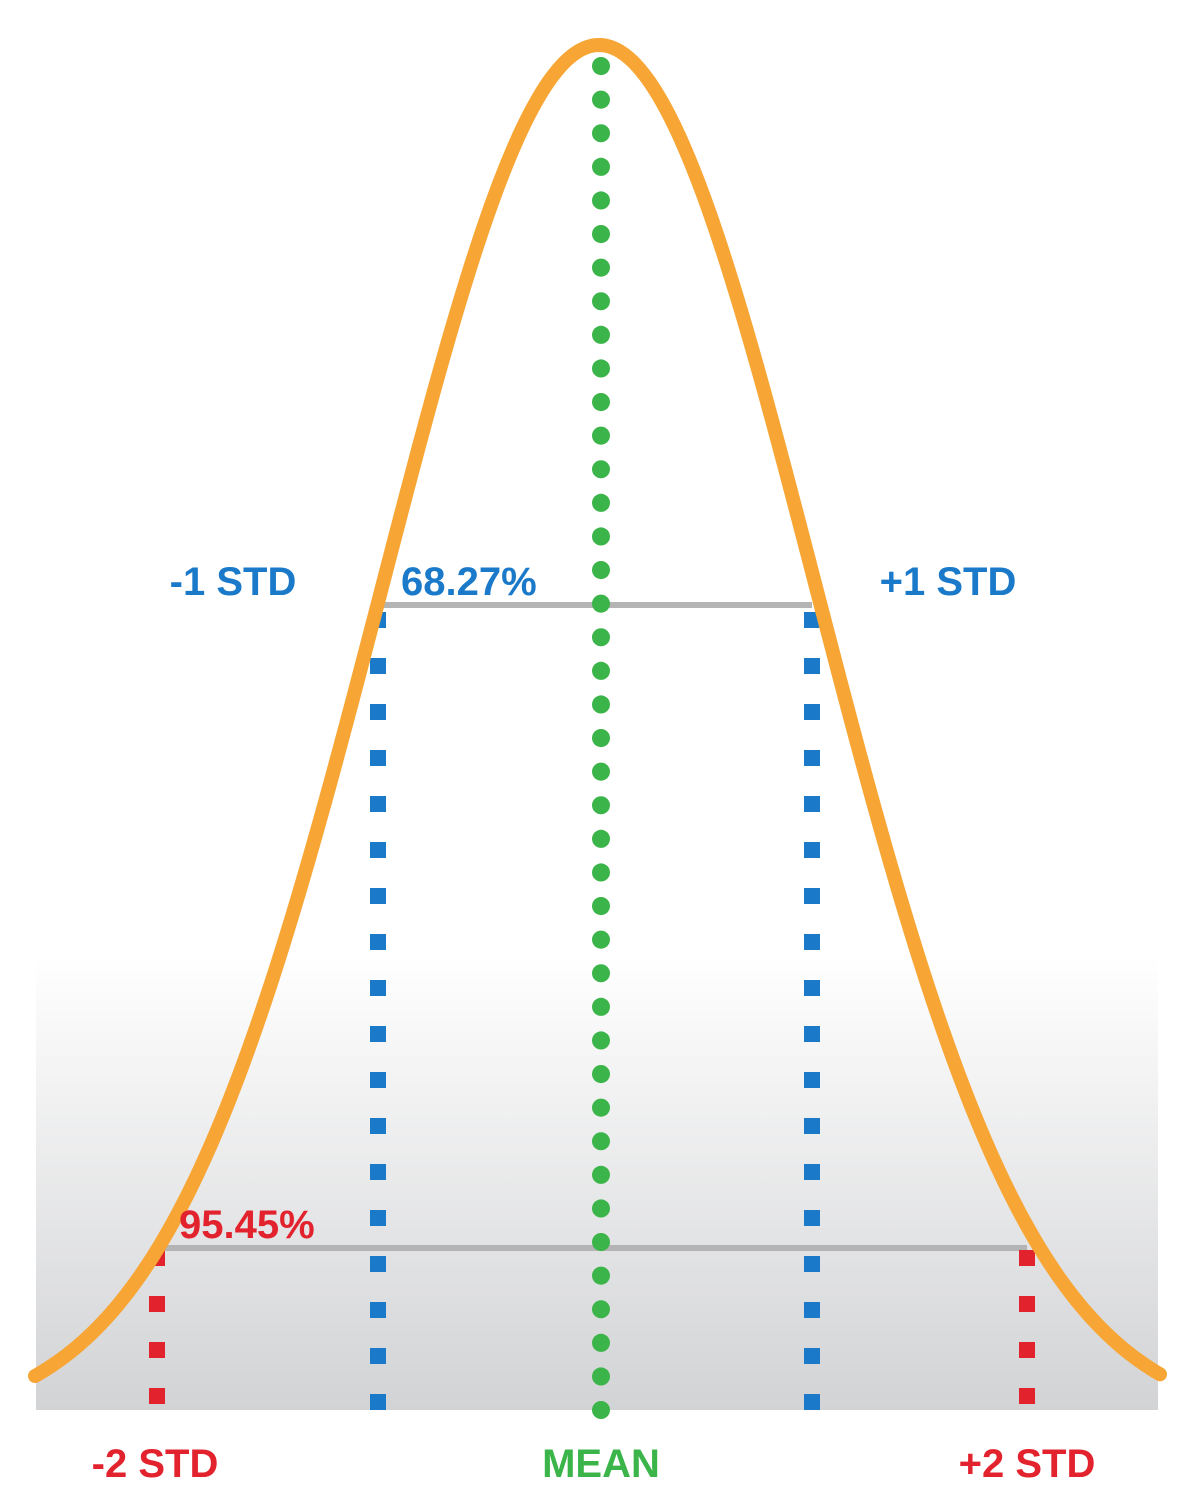 The image size is (1200, 1512). What do you see at coordinates (233, 582) in the screenshot?
I see `minus-1-std-label: -1 STD` at bounding box center [233, 582].